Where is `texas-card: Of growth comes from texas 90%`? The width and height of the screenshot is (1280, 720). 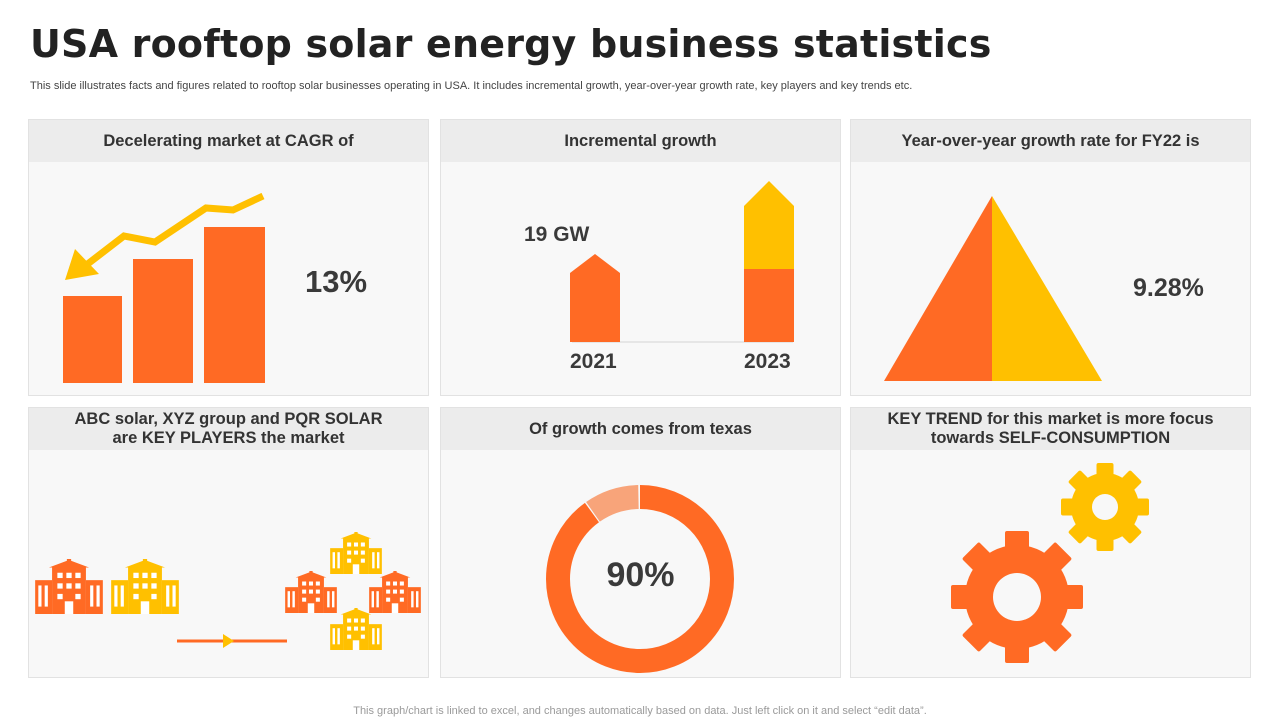
texas-card: Of growth comes from texas 90% is located at coordinates (640, 542).